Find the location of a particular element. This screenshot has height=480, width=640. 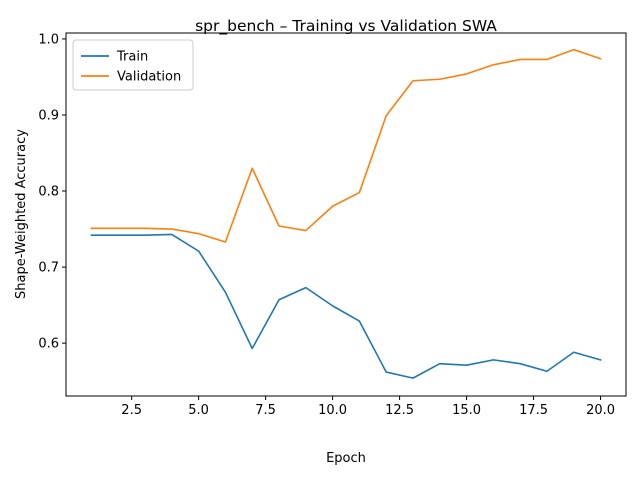

x-tick-label: 5.0 is located at coordinates (198, 410).